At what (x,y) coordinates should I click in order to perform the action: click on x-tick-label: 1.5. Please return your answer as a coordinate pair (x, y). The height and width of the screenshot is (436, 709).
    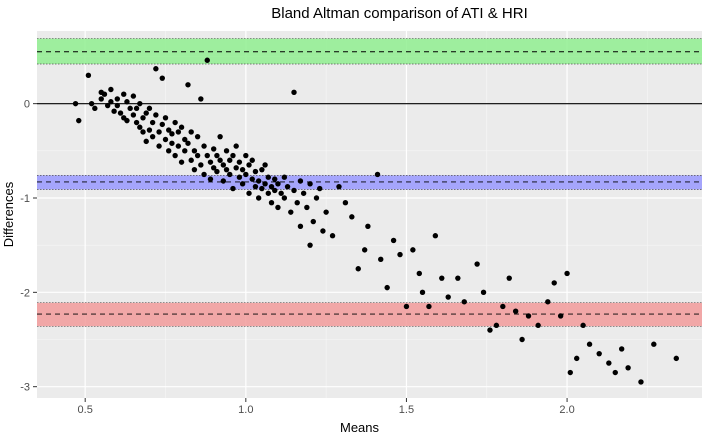
    Looking at the image, I should click on (406, 410).